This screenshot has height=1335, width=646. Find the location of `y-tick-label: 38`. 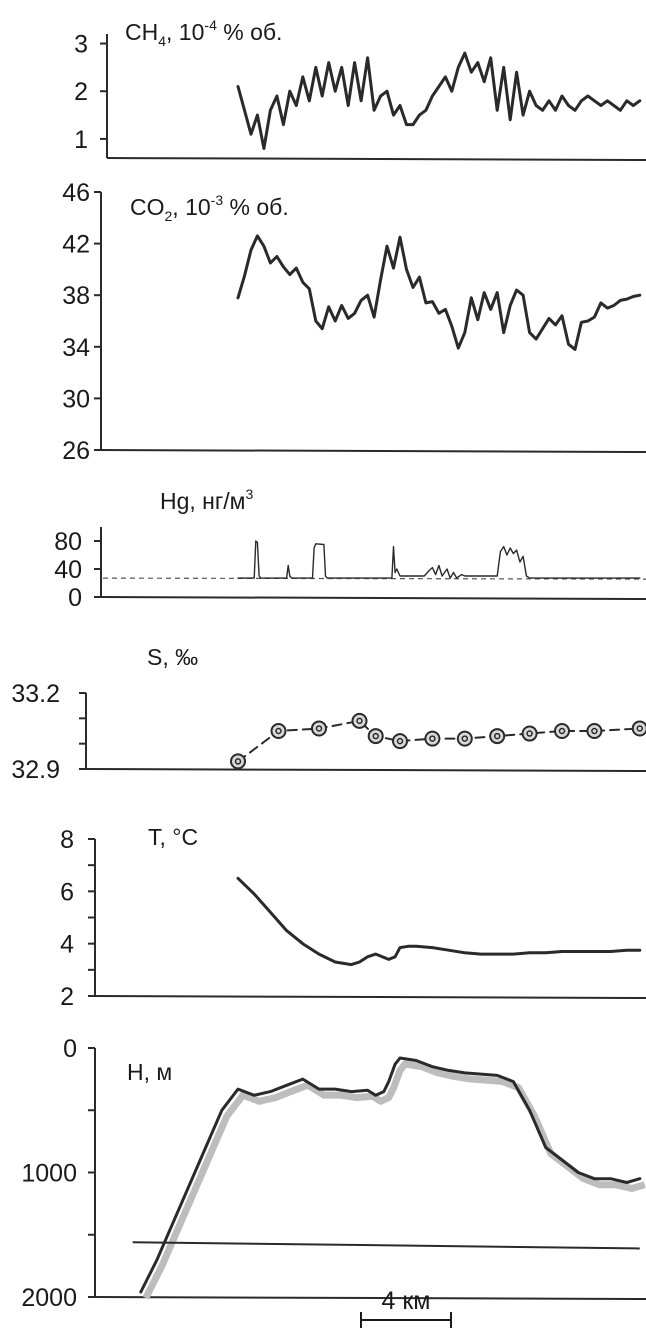

y-tick-label: 38 is located at coordinates (76, 296).